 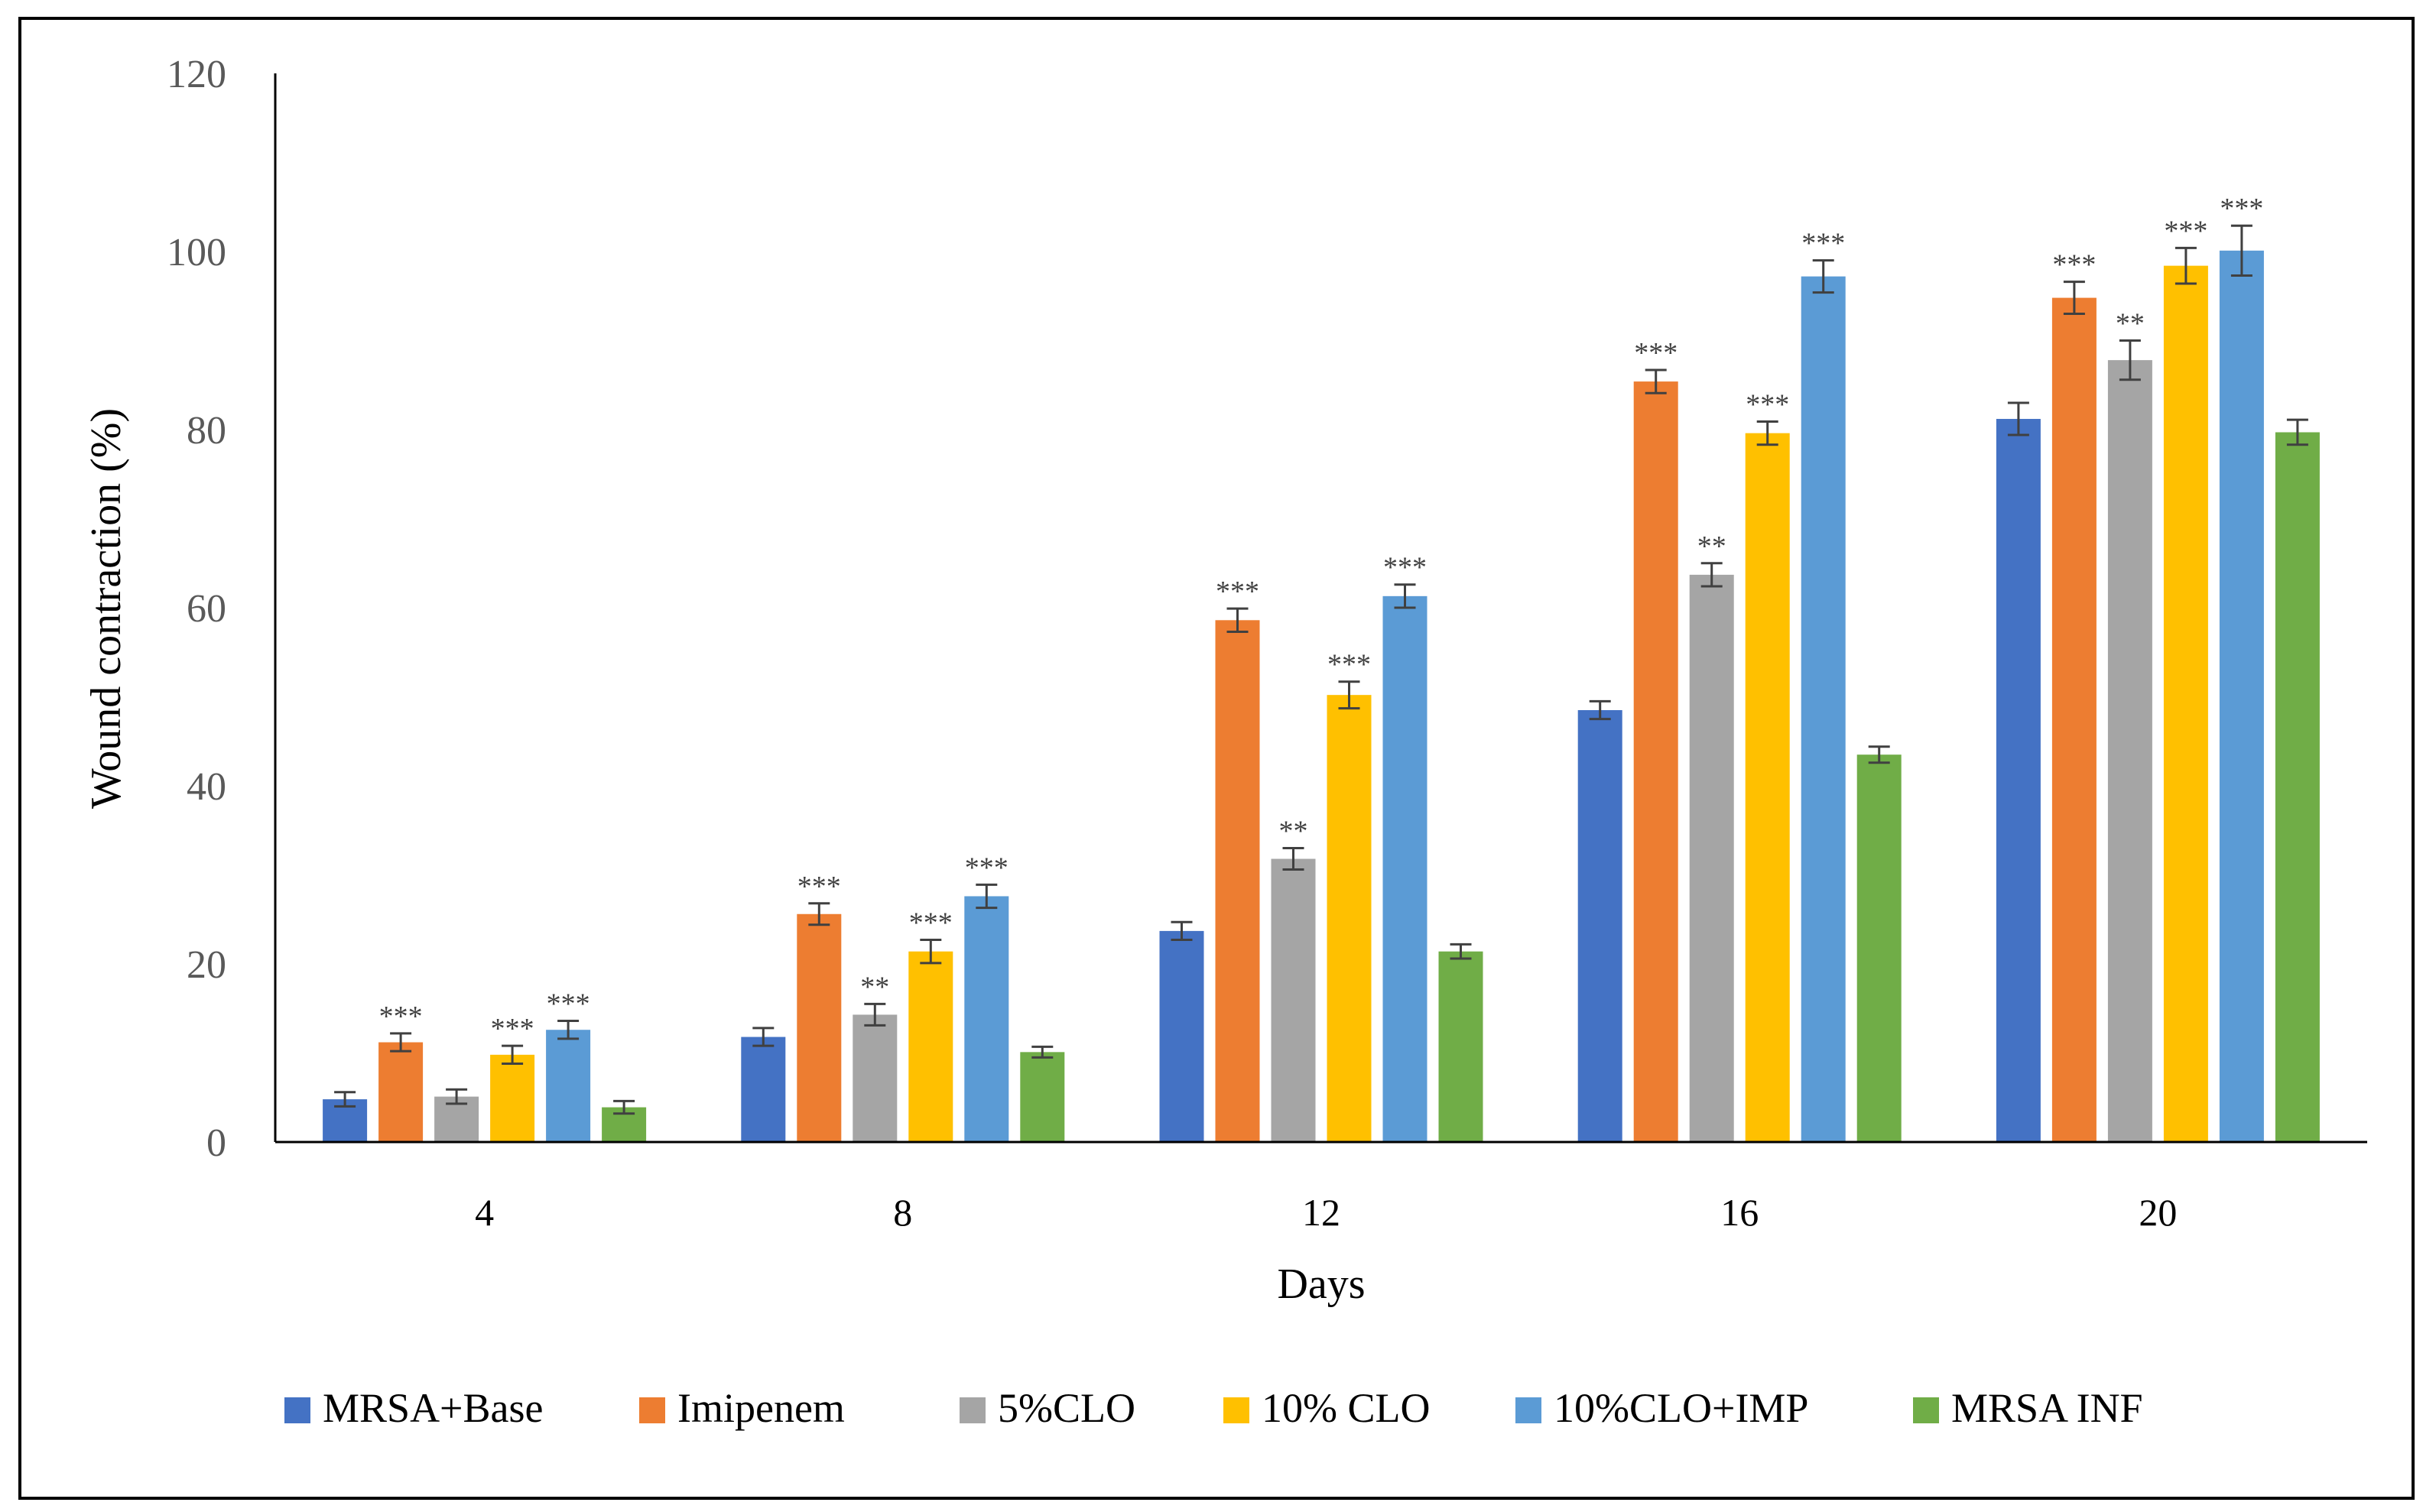 I want to click on x-axis: 4 8 12 16 20, so click(x=1321, y=1187).